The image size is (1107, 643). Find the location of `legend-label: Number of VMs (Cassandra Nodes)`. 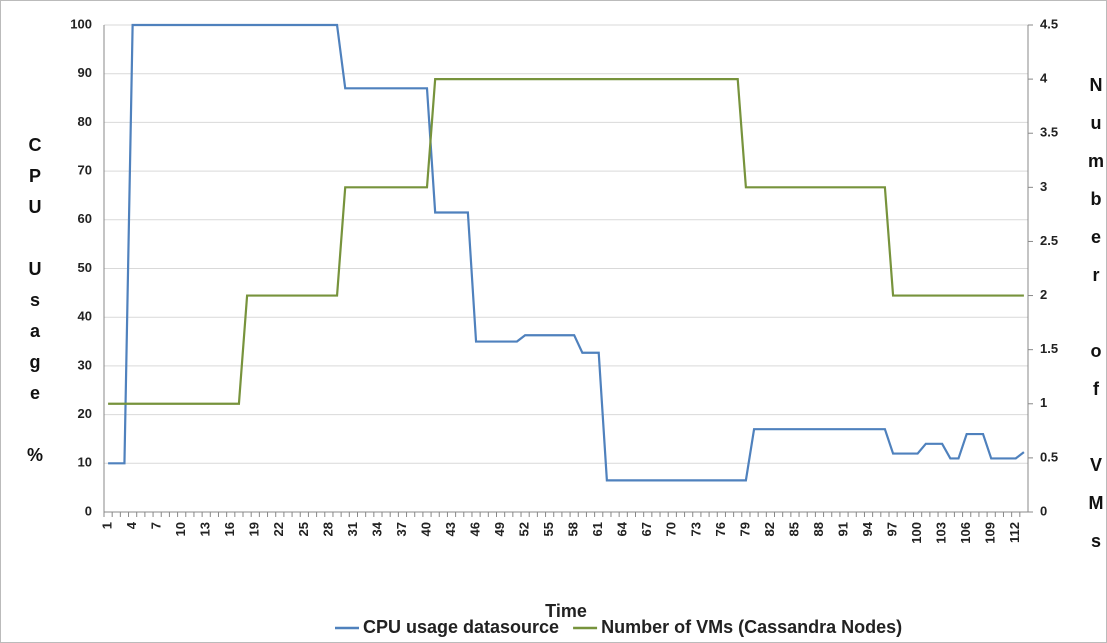

legend-label: Number of VMs (Cassandra Nodes) is located at coordinates (751, 627).